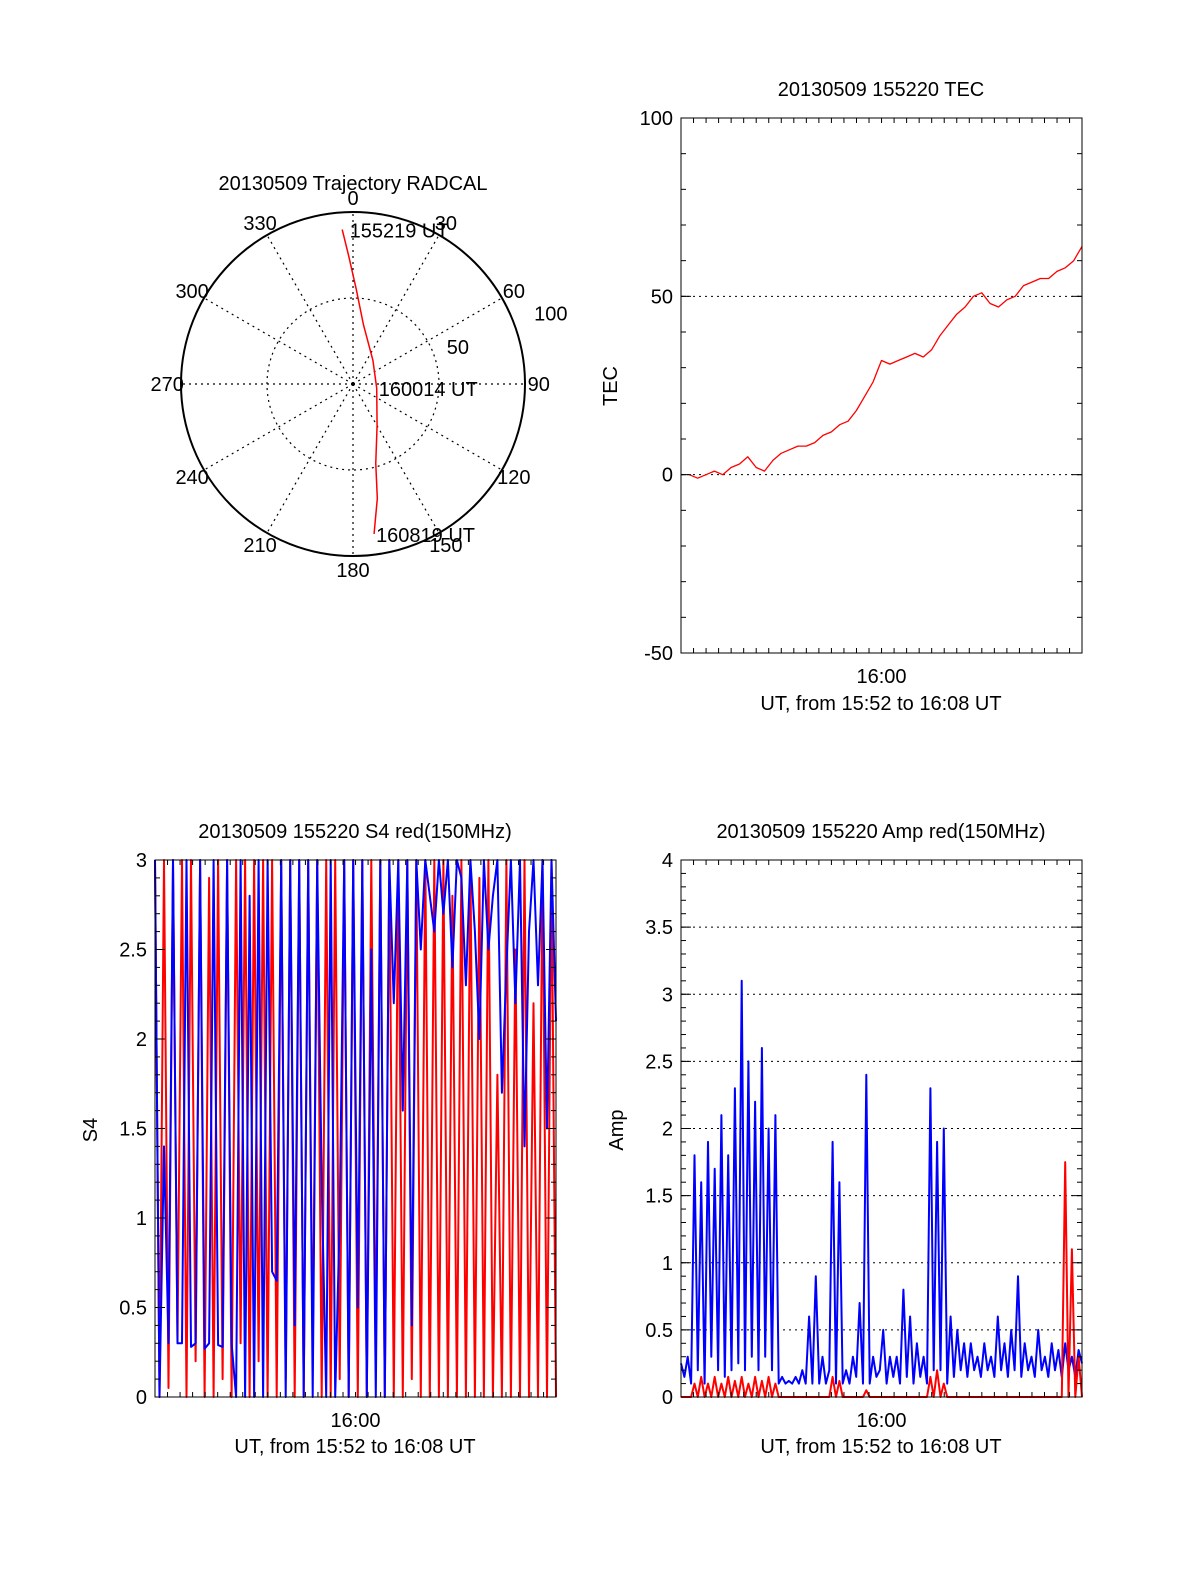  Describe the element at coordinates (659, 928) in the screenshot. I see `amp-ytick-label: 3.5` at that location.